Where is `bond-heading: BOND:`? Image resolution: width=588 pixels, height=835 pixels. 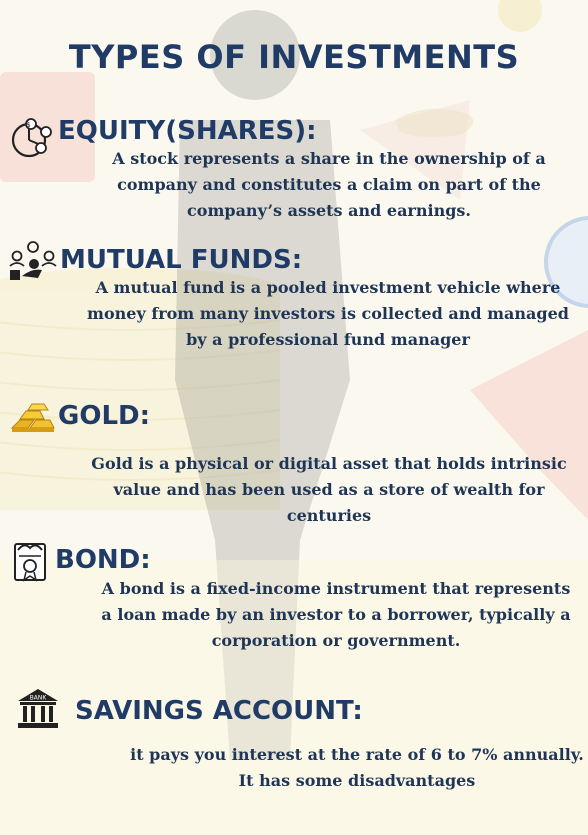 bond-heading: BOND: is located at coordinates (103, 560).